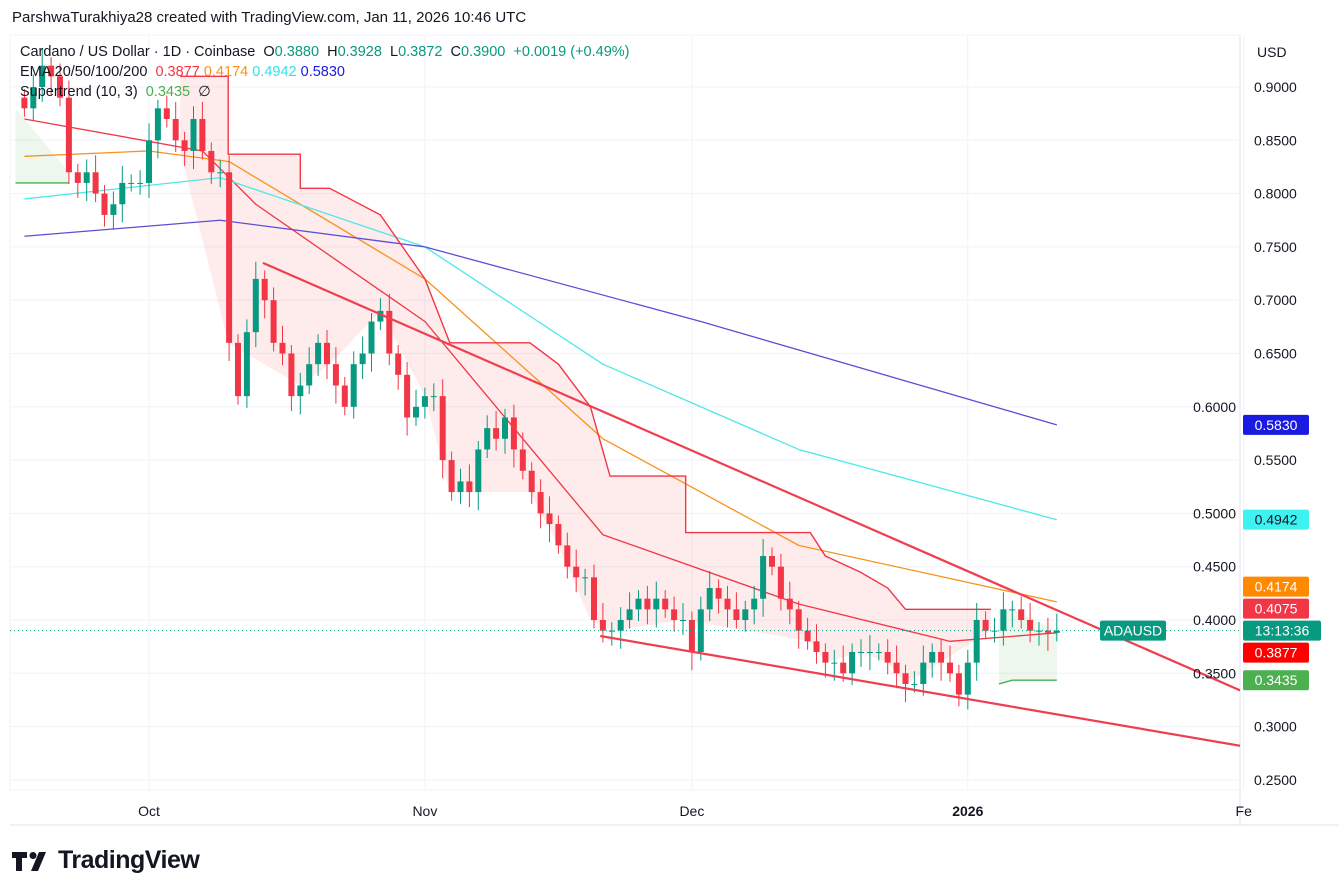 The width and height of the screenshot is (1339, 896). Describe the element at coordinates (204, 92) in the screenshot. I see `hidden-icon: ∅` at that location.